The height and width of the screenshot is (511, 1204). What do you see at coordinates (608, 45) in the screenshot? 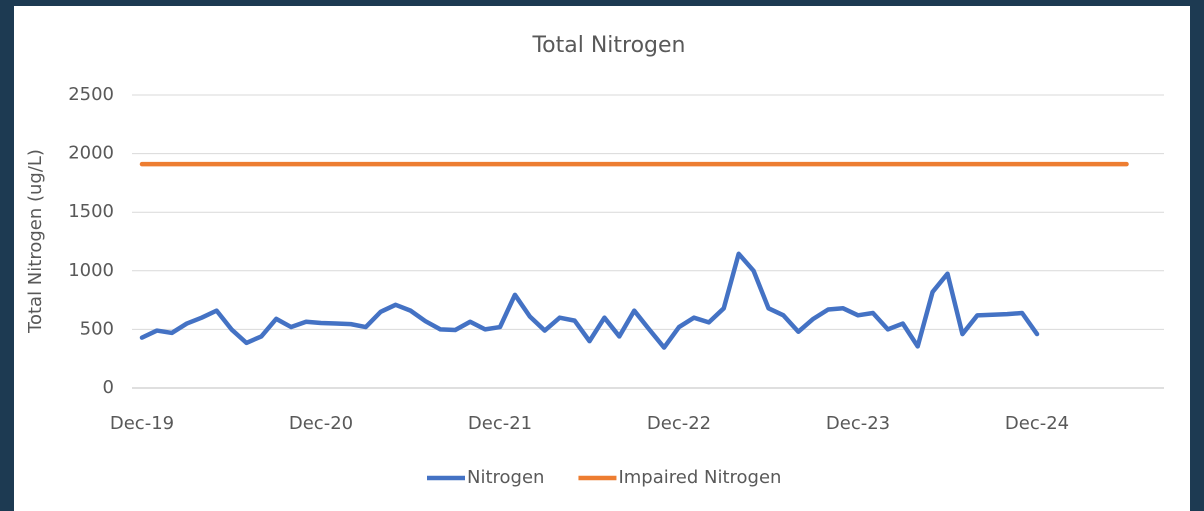
I see `chart-title: Total Nitrogen` at bounding box center [608, 45].